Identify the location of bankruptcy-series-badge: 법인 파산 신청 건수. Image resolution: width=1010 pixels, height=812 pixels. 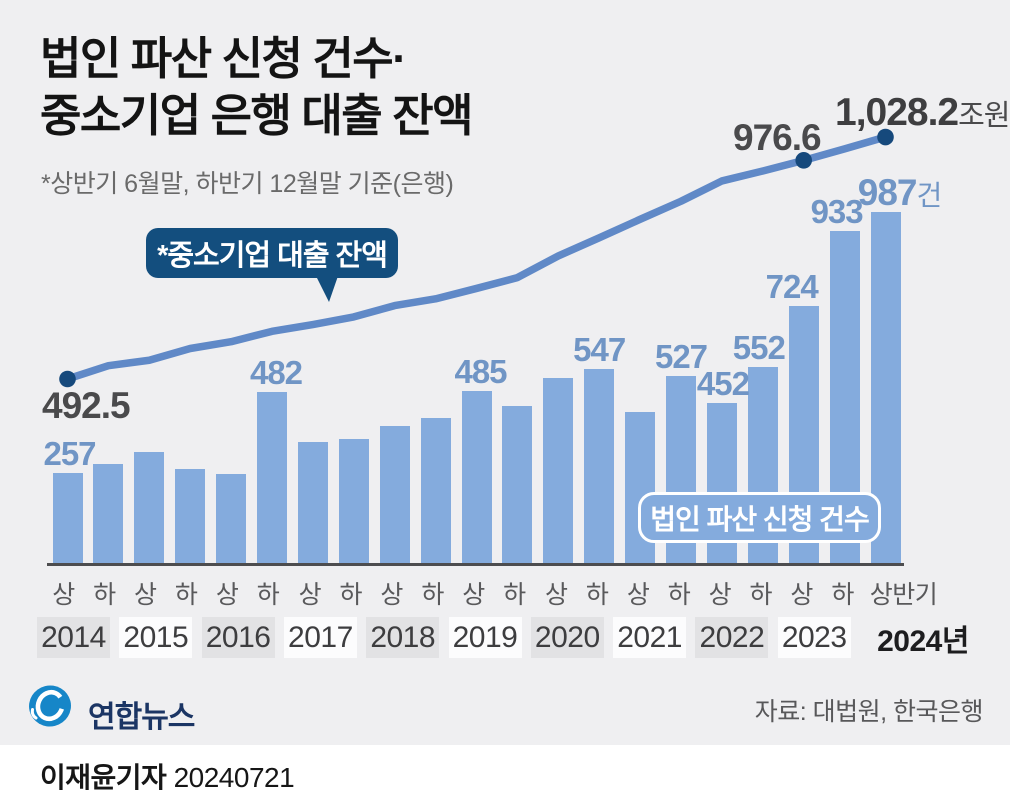
(759, 517).